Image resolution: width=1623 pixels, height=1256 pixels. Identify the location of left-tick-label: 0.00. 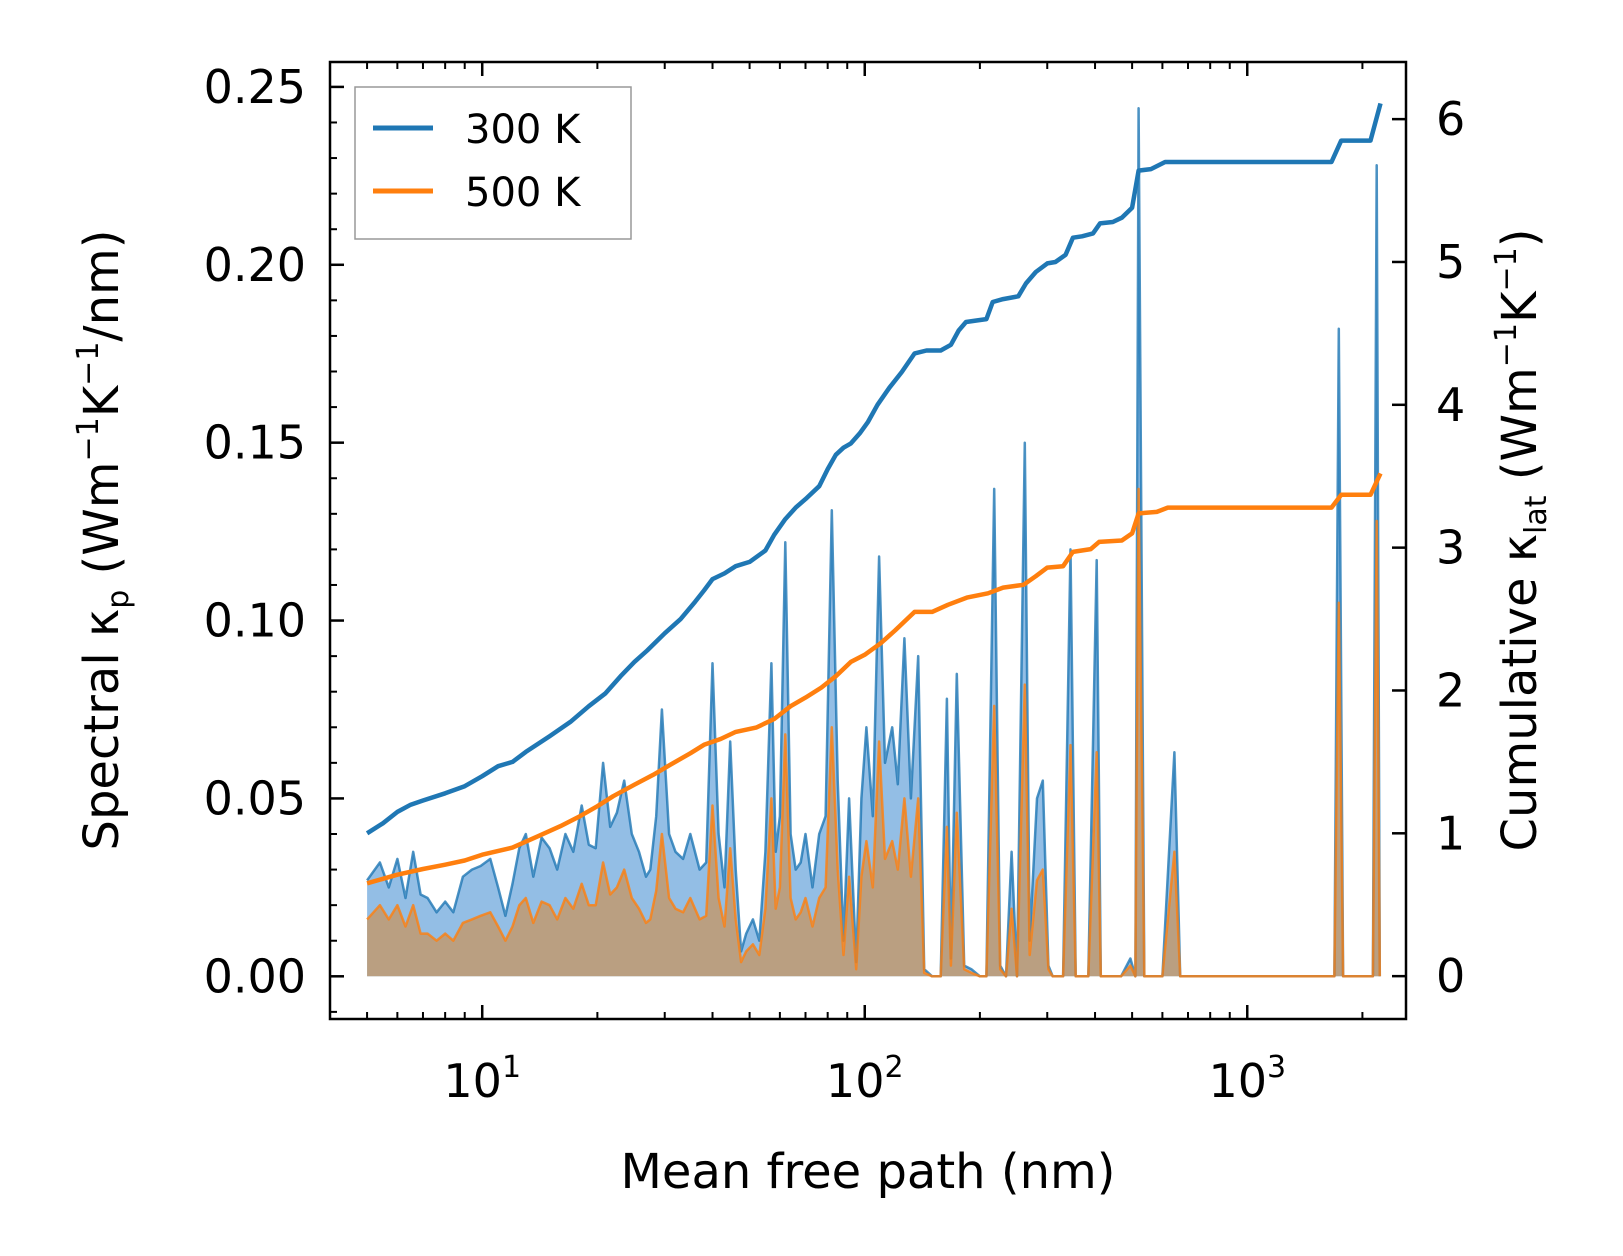
(255, 976).